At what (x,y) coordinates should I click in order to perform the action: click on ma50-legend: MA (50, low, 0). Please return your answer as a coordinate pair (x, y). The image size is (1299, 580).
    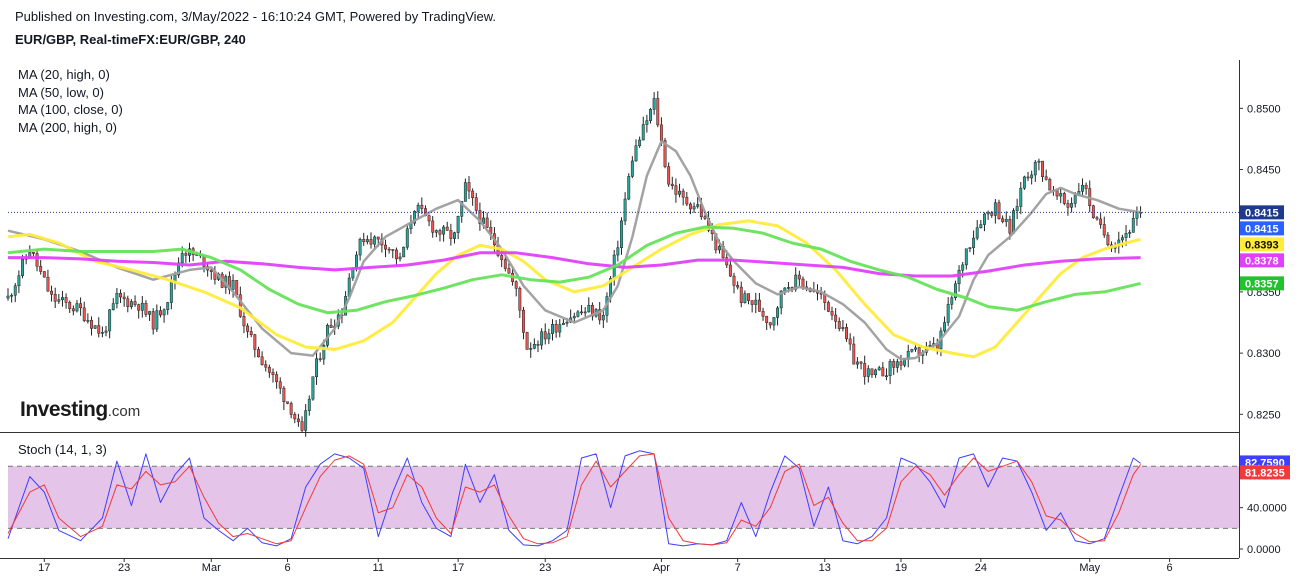
    Looking at the image, I should click on (61, 92).